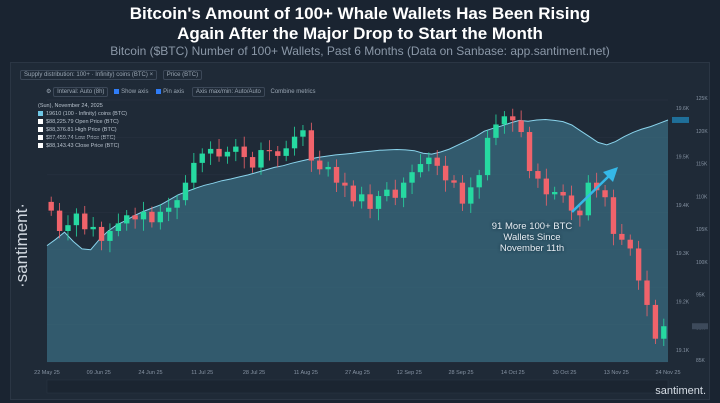 This screenshot has height=403, width=720. What do you see at coordinates (202, 373) in the screenshot?
I see `x-tick-label: 11 Jul 25` at bounding box center [202, 373].